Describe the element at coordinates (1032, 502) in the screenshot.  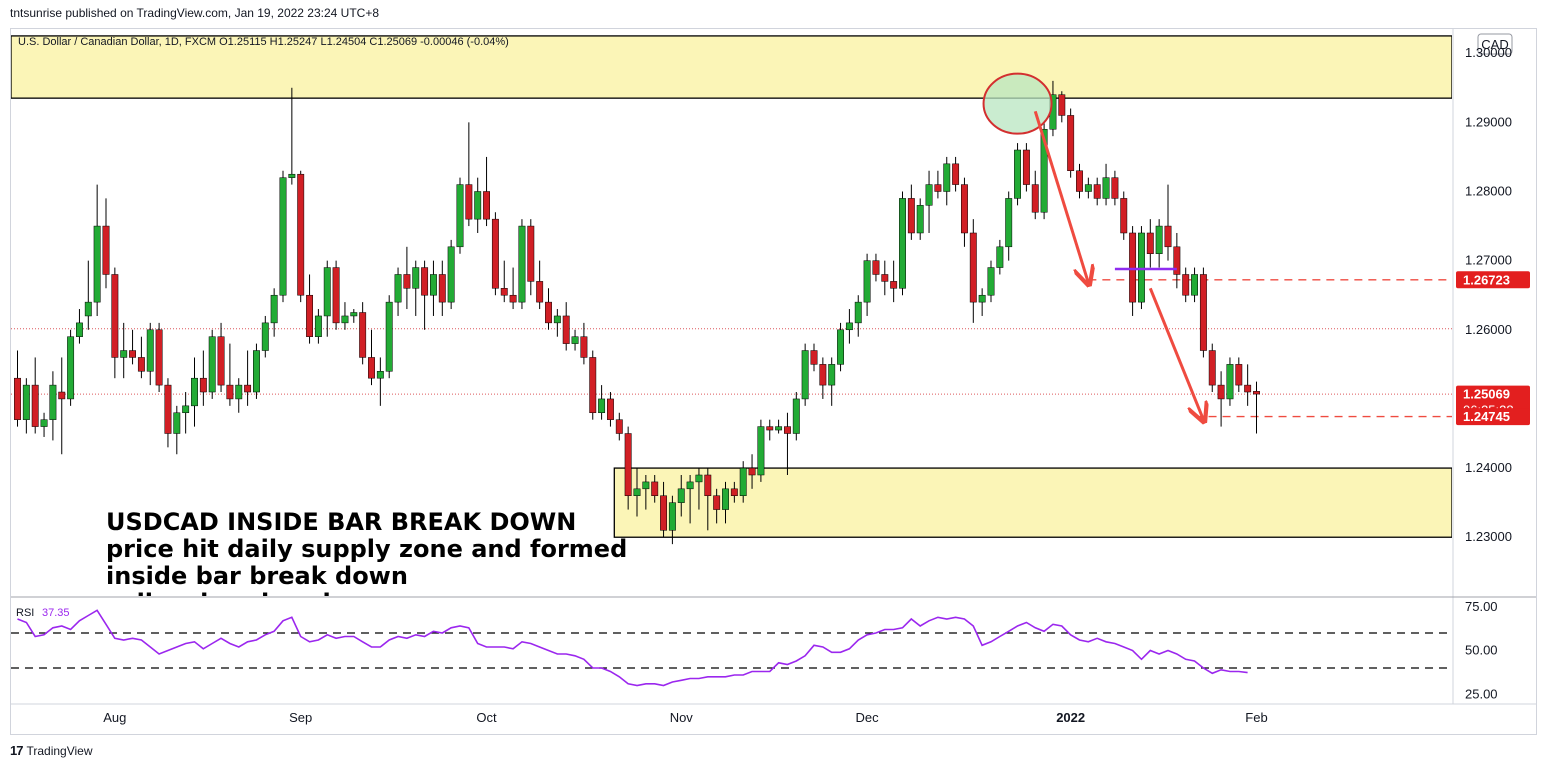
I see `demand-zone` at that location.